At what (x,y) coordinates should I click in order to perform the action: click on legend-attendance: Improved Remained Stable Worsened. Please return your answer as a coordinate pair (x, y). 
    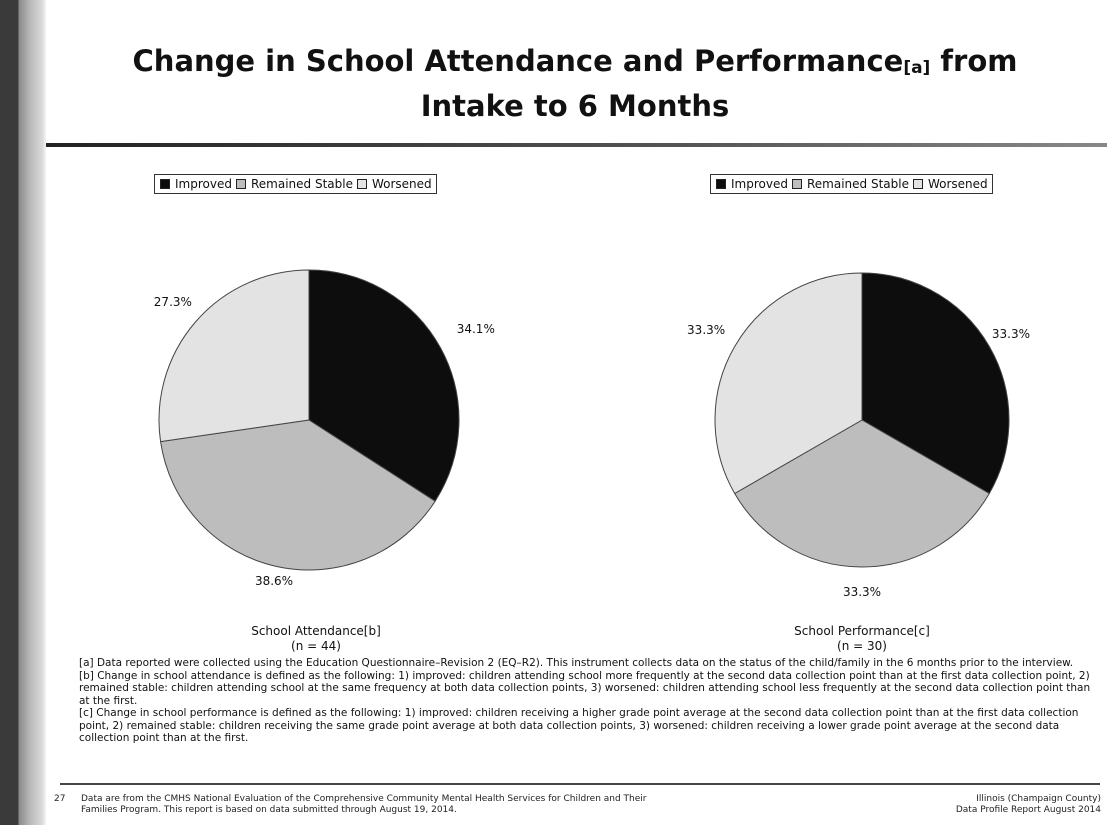
    Looking at the image, I should click on (295, 184).